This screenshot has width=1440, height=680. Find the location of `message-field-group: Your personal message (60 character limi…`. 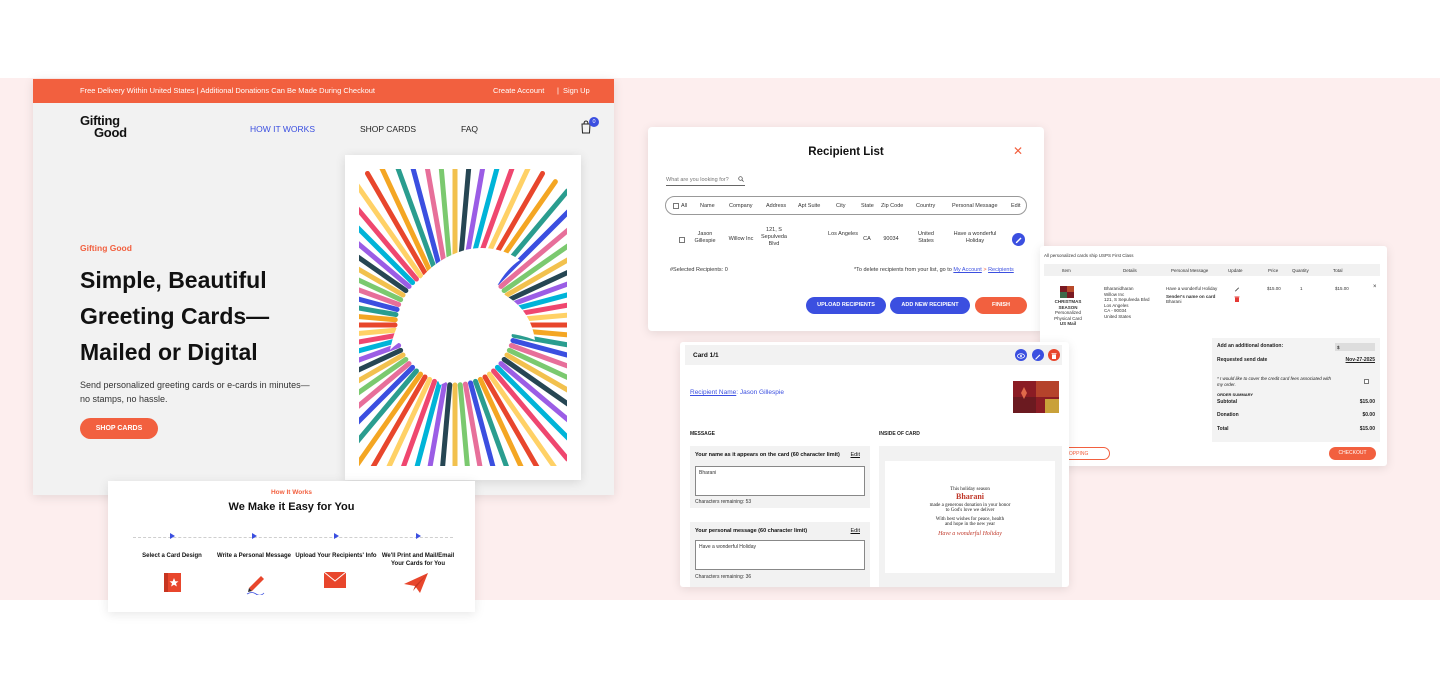

message-field-group: Your personal message (60 character limi… is located at coordinates (780, 554).